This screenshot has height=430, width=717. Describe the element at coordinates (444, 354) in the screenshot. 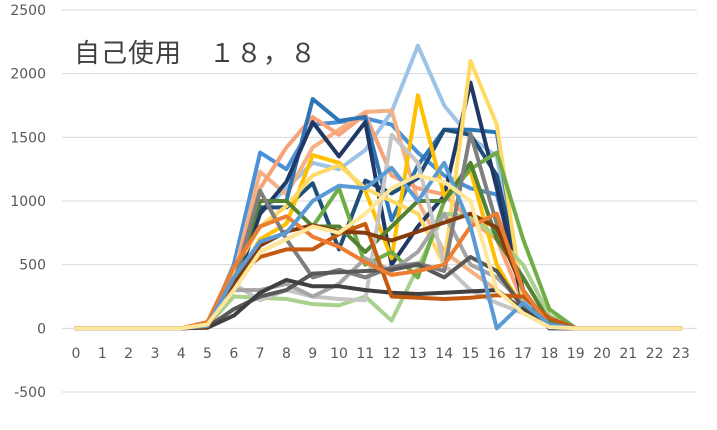

I see `x-tick-label: 14` at that location.